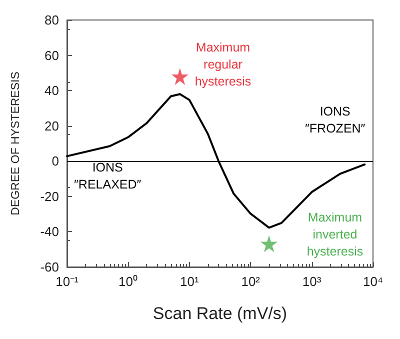 The width and height of the screenshot is (400, 339). I want to click on y-tick-label: 60, so click(51, 55).